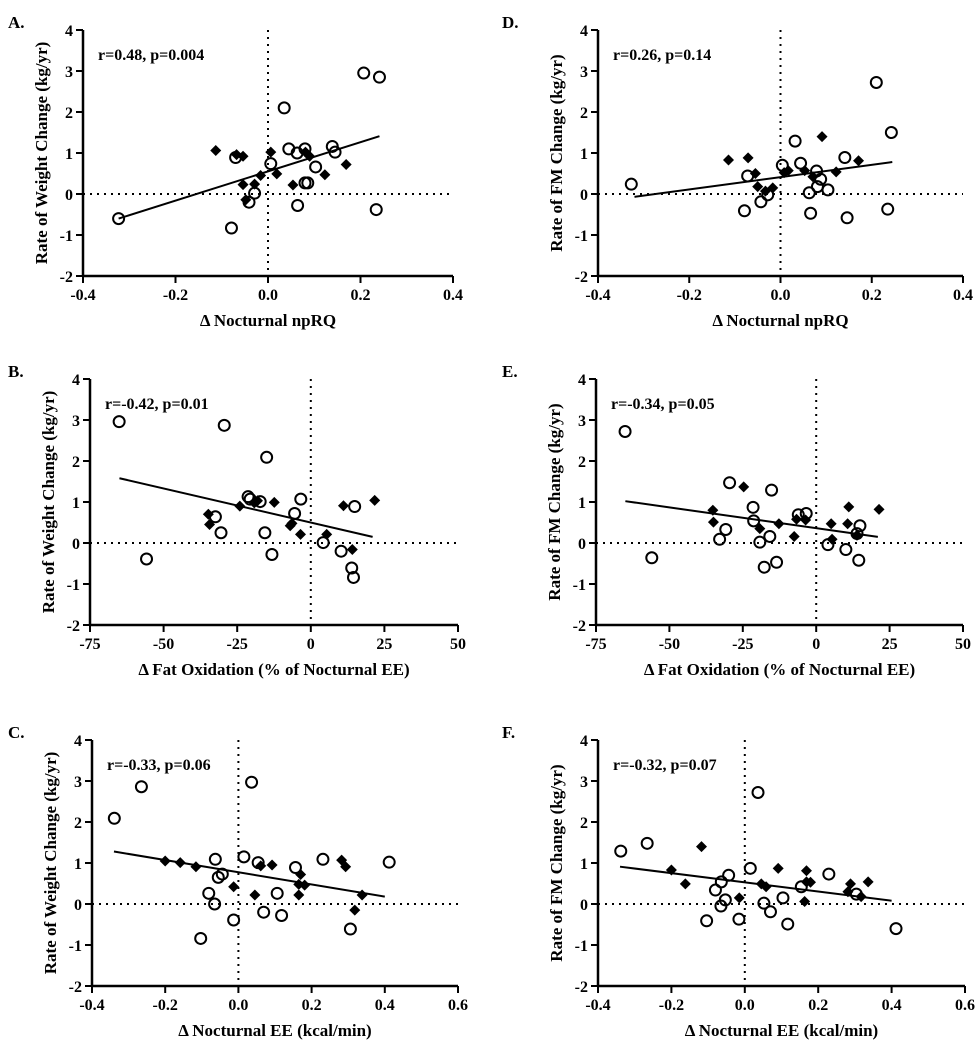  What do you see at coordinates (268, 320) in the screenshot?
I see `x-axis-title: Δ Nocturnal npRQ` at bounding box center [268, 320].